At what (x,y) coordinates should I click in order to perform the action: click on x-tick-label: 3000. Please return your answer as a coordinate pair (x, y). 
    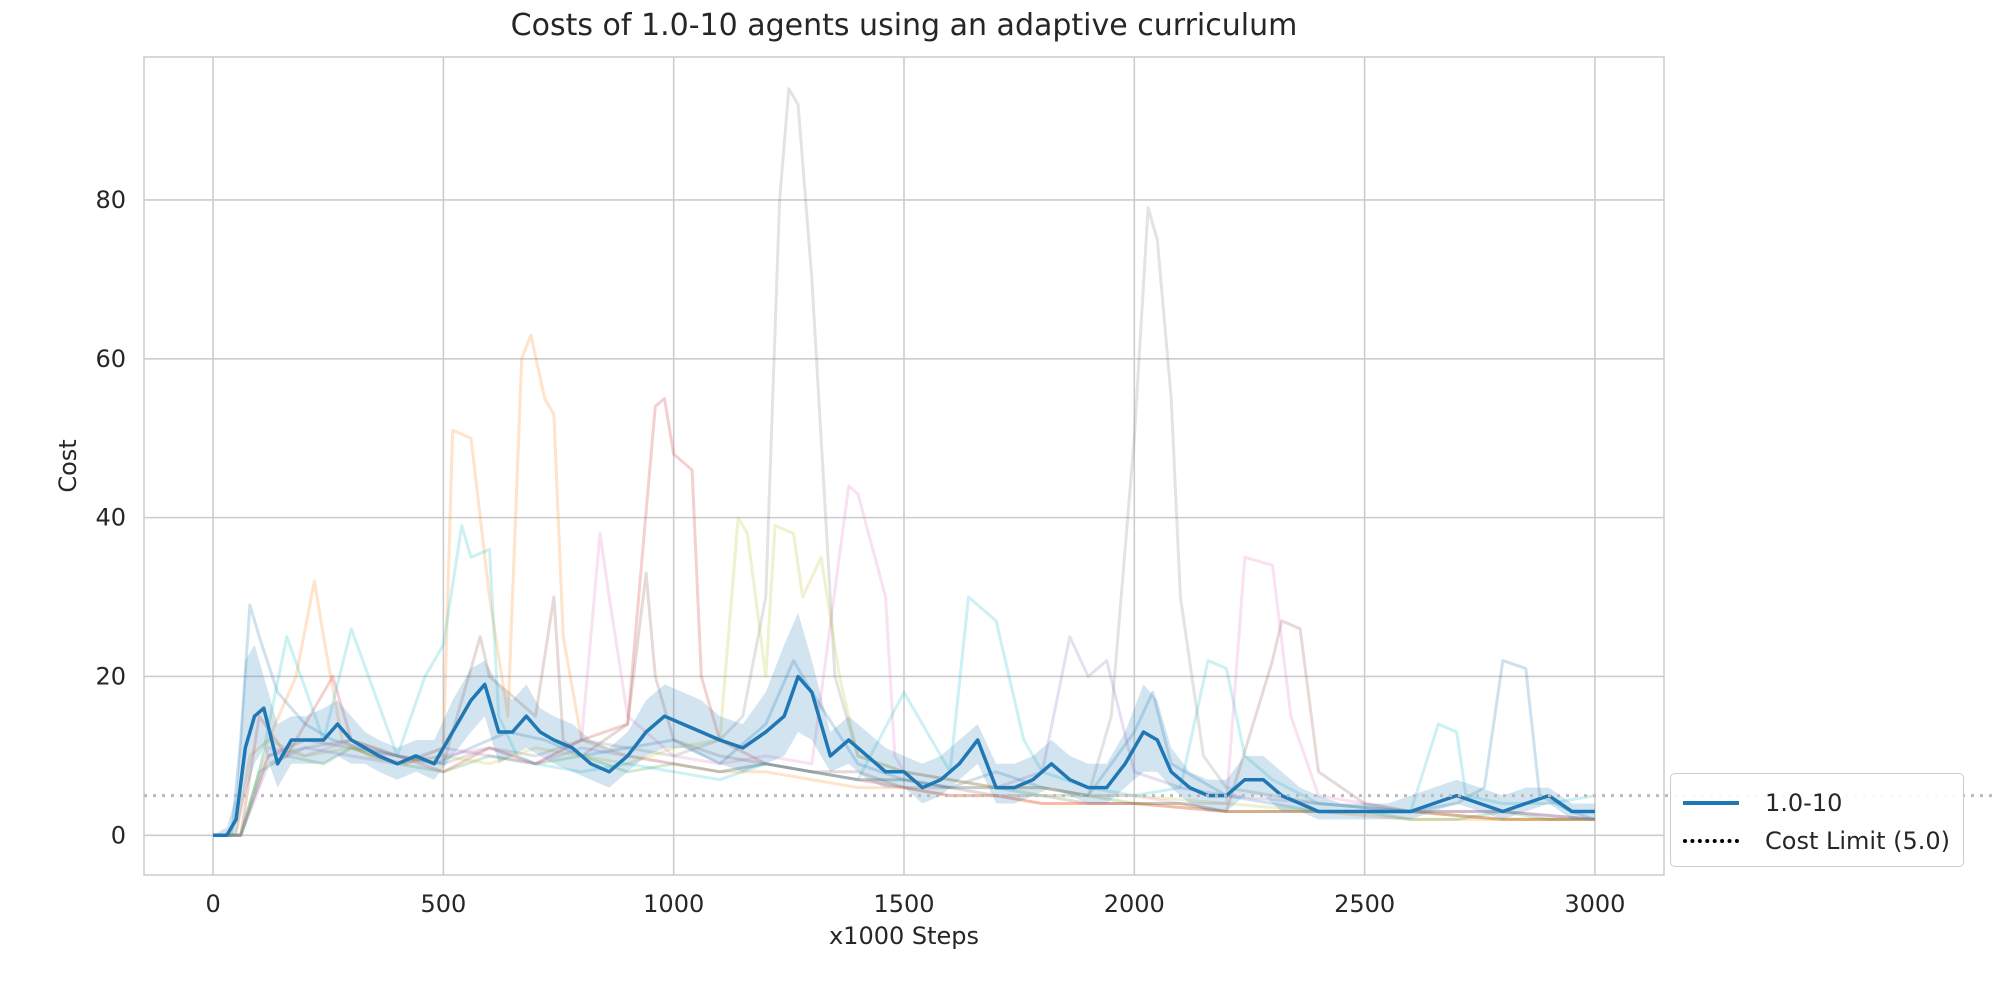
    Looking at the image, I should click on (1594, 904).